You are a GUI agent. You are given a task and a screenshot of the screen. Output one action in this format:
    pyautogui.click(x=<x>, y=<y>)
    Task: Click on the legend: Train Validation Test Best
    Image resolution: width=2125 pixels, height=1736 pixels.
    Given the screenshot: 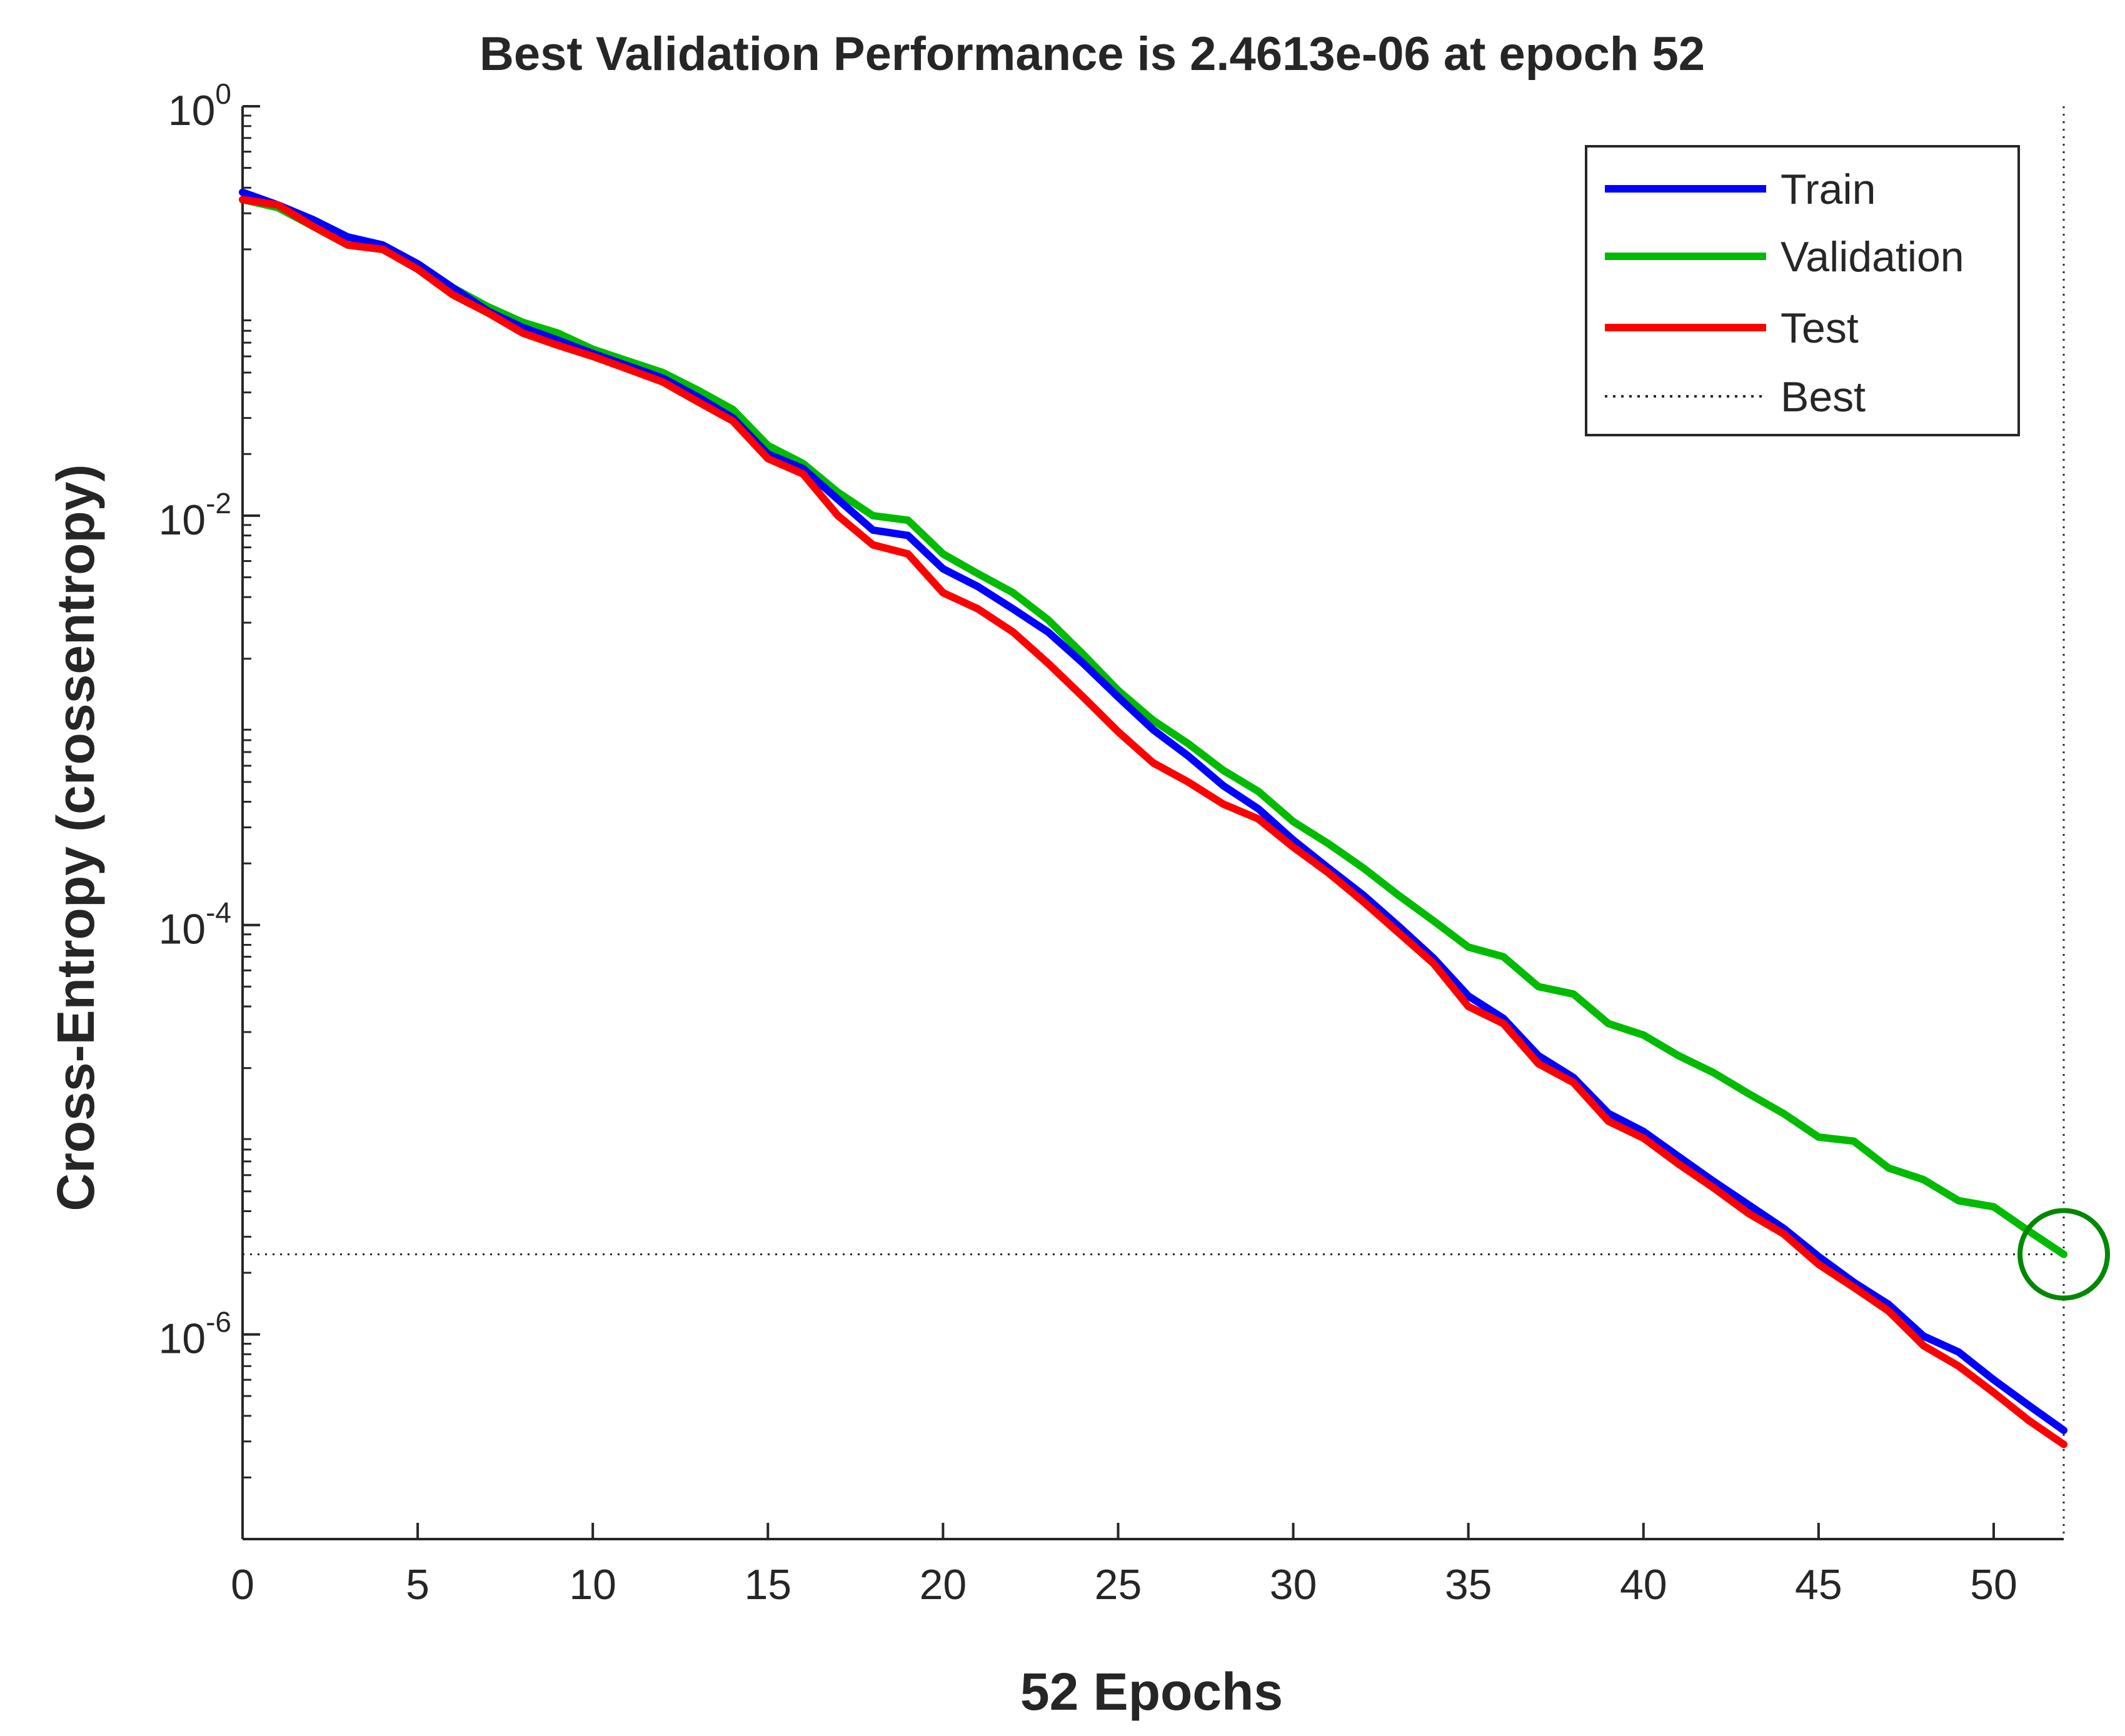 What is the action you would take?
    pyautogui.click(x=1802, y=290)
    